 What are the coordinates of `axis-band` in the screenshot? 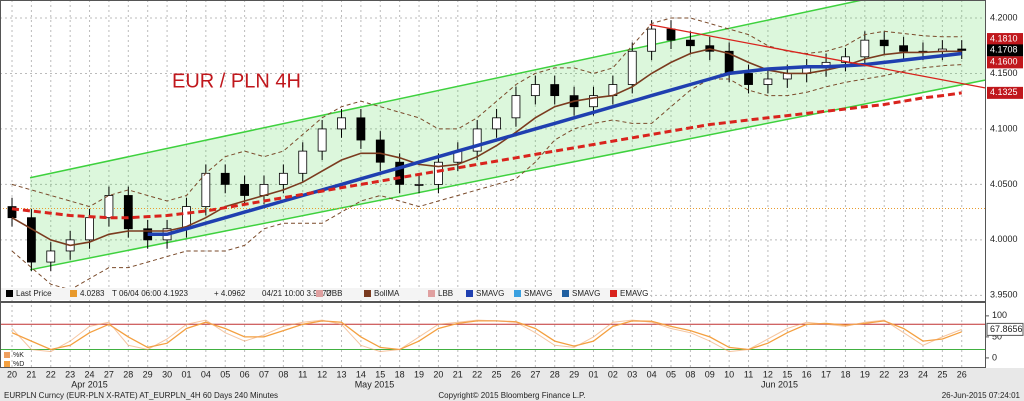 It's located at (512, 384).